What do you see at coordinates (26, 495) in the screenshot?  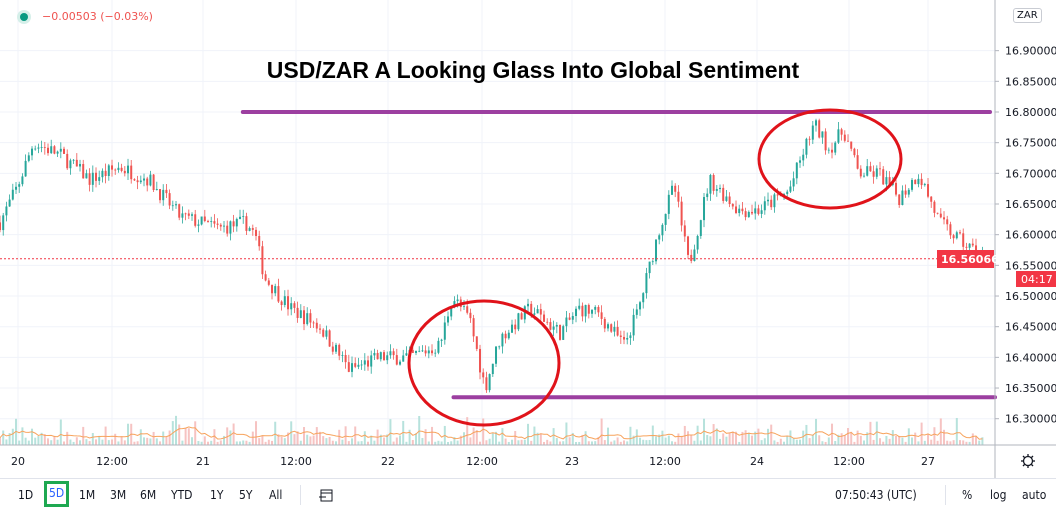 I see `range-1d: 1D` at bounding box center [26, 495].